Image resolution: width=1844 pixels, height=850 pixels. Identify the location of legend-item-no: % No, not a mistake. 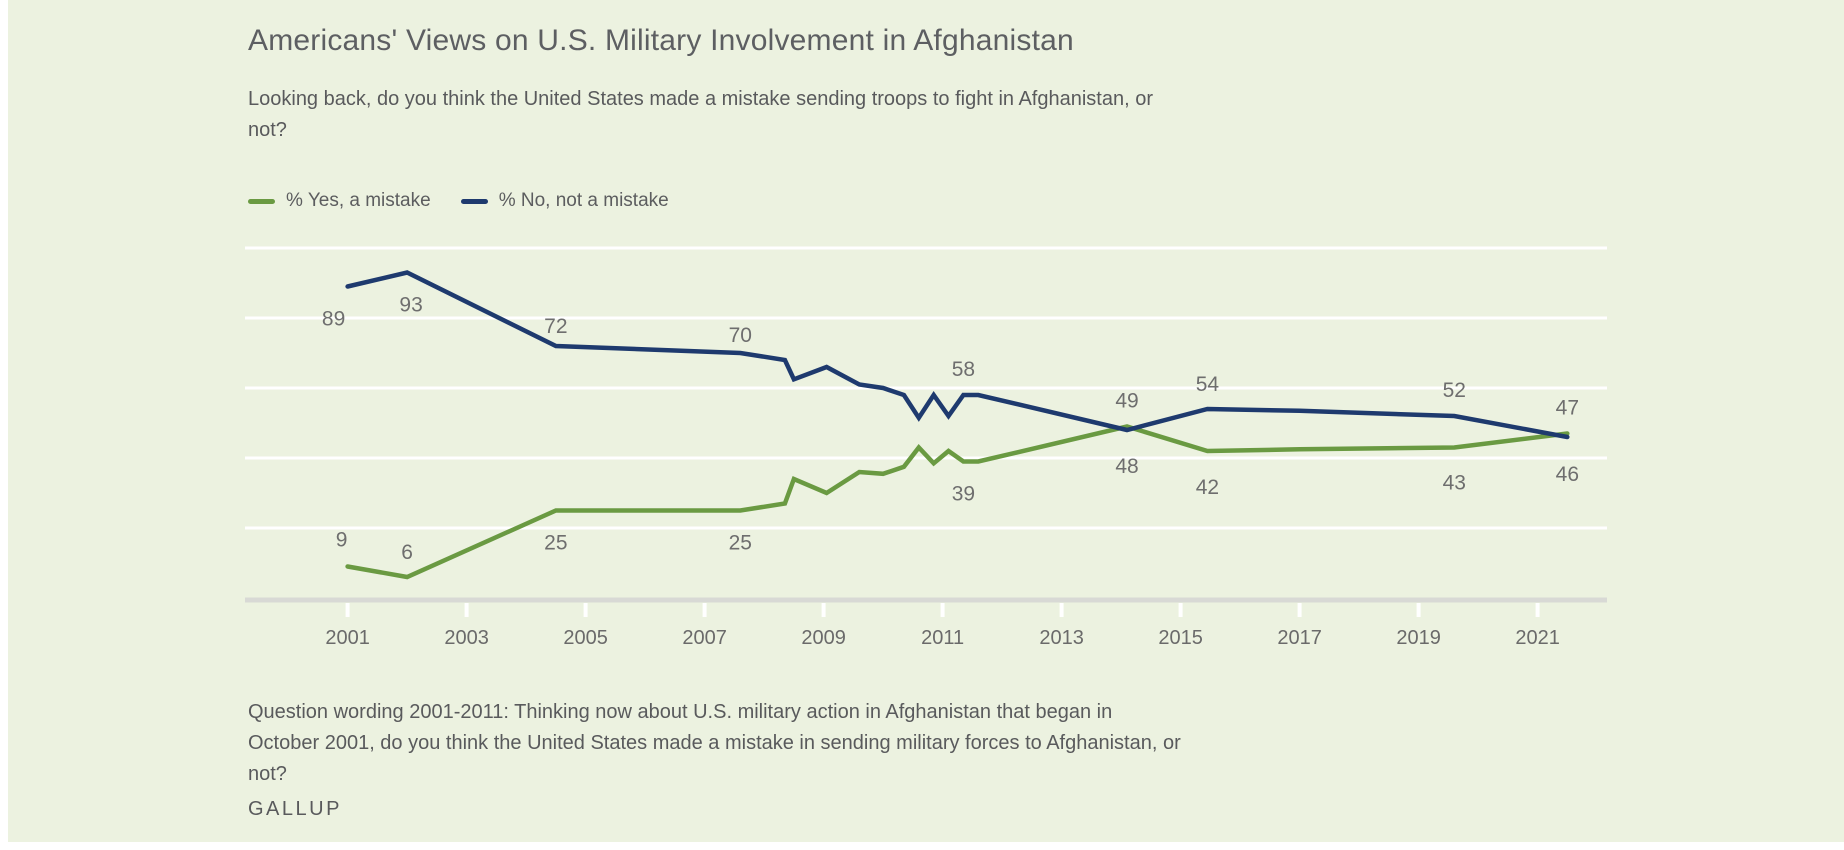
(564, 201).